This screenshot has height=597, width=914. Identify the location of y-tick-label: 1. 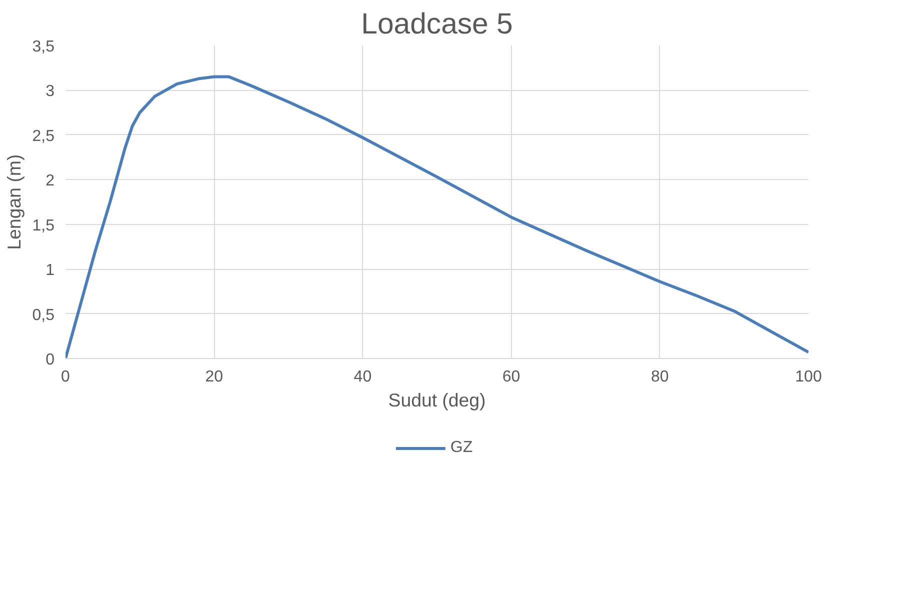
(50, 271).